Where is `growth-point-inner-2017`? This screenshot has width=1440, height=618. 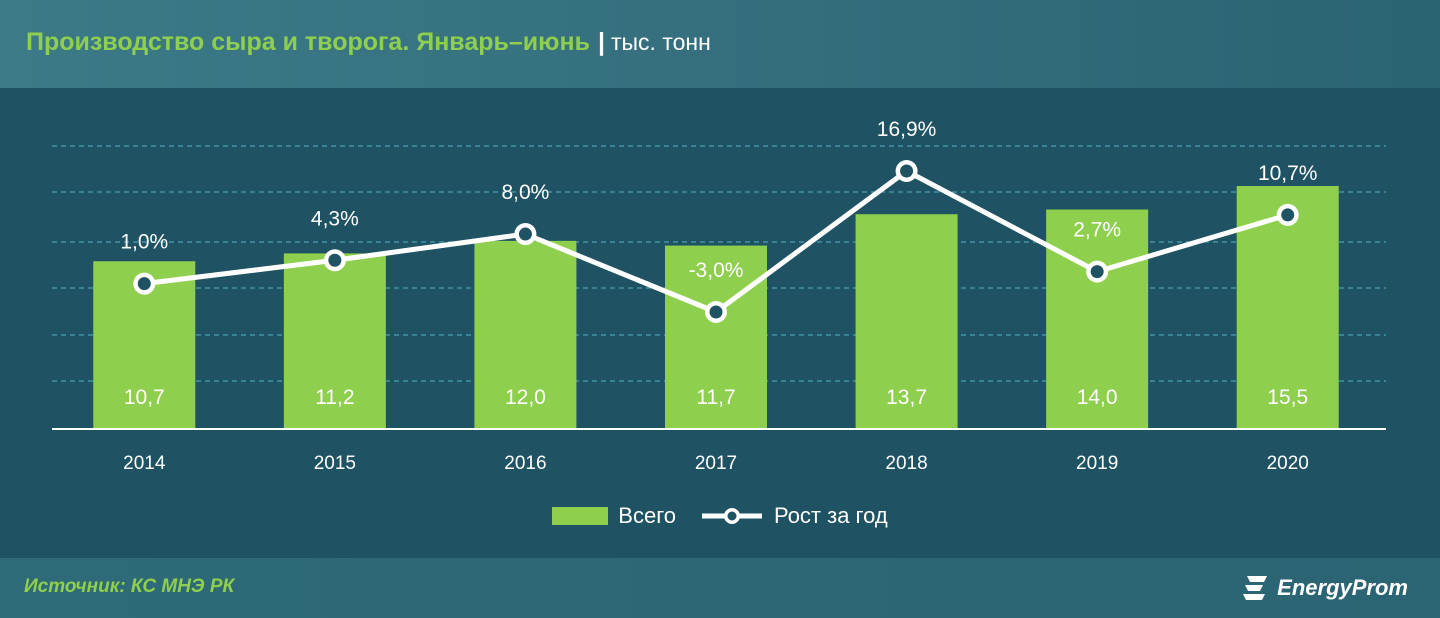
growth-point-inner-2017 is located at coordinates (716, 312).